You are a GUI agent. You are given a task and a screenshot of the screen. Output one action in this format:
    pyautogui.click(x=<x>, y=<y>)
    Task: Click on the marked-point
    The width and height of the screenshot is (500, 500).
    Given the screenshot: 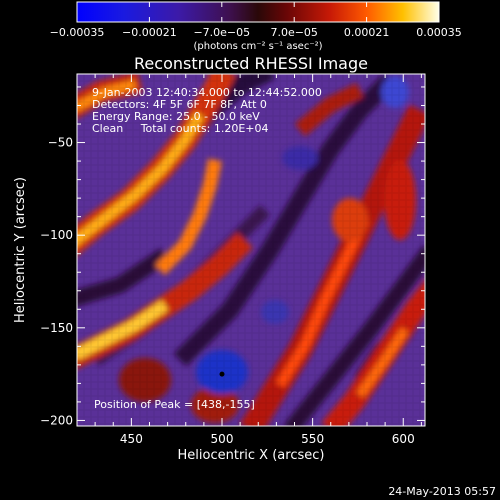 What is the action you would take?
    pyautogui.click(x=222, y=374)
    